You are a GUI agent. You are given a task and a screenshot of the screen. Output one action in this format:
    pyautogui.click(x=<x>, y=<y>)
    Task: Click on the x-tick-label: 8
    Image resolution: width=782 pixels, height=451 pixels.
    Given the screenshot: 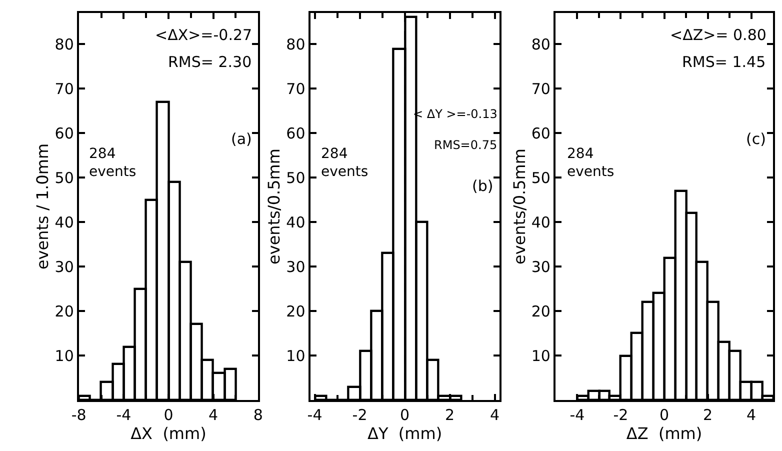 What is the action you would take?
    pyautogui.click(x=258, y=415)
    